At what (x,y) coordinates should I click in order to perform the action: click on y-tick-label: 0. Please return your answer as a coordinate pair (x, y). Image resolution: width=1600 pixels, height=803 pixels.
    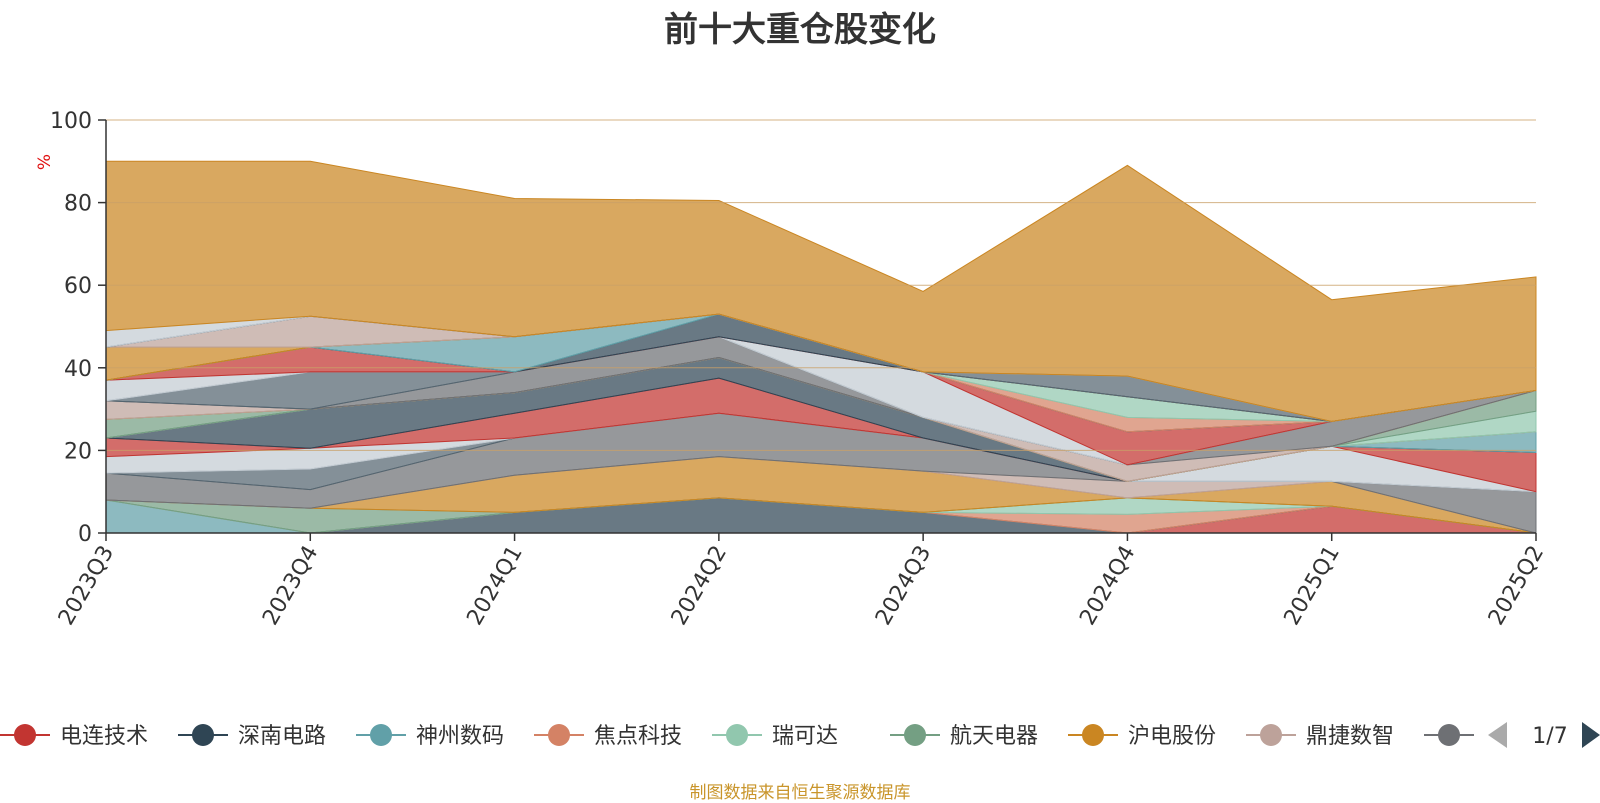
    Looking at the image, I should click on (85, 534).